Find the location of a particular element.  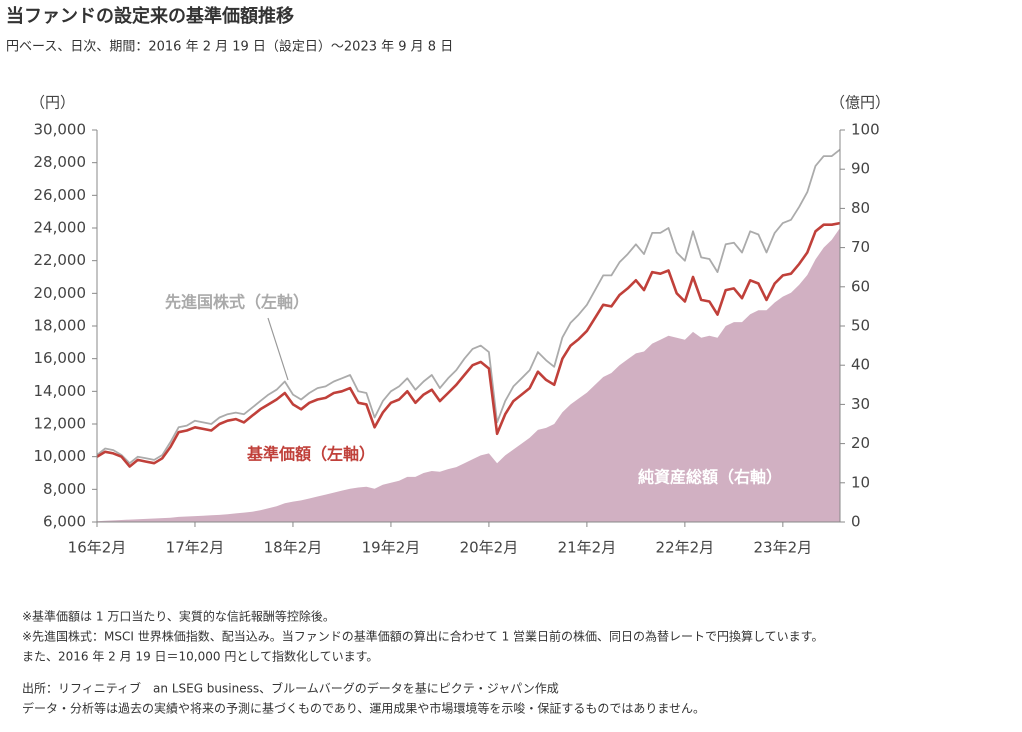

x-tick-label: 17年2月 is located at coordinates (195, 548).